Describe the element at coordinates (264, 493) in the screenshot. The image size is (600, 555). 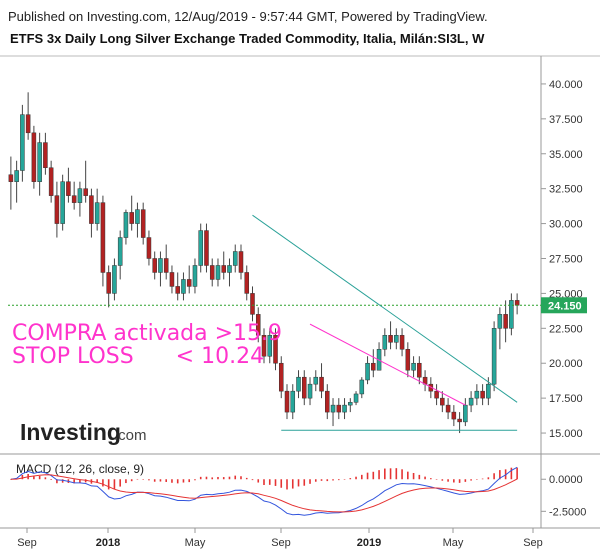
I see `signal-line` at that location.